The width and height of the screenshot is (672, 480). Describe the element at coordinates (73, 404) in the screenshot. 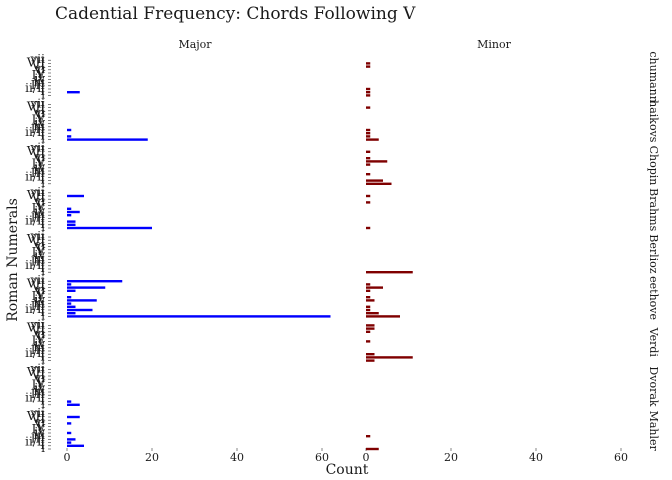

I see `bar-dvorak-major` at that location.